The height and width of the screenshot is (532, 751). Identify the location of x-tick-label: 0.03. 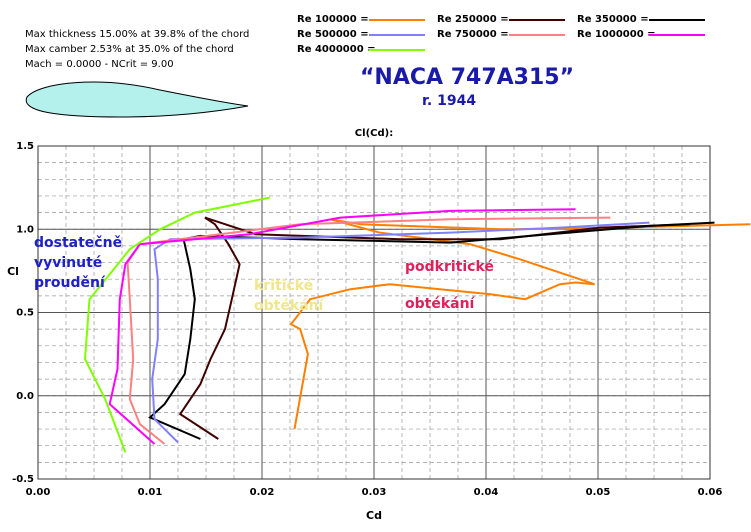
(374, 492).